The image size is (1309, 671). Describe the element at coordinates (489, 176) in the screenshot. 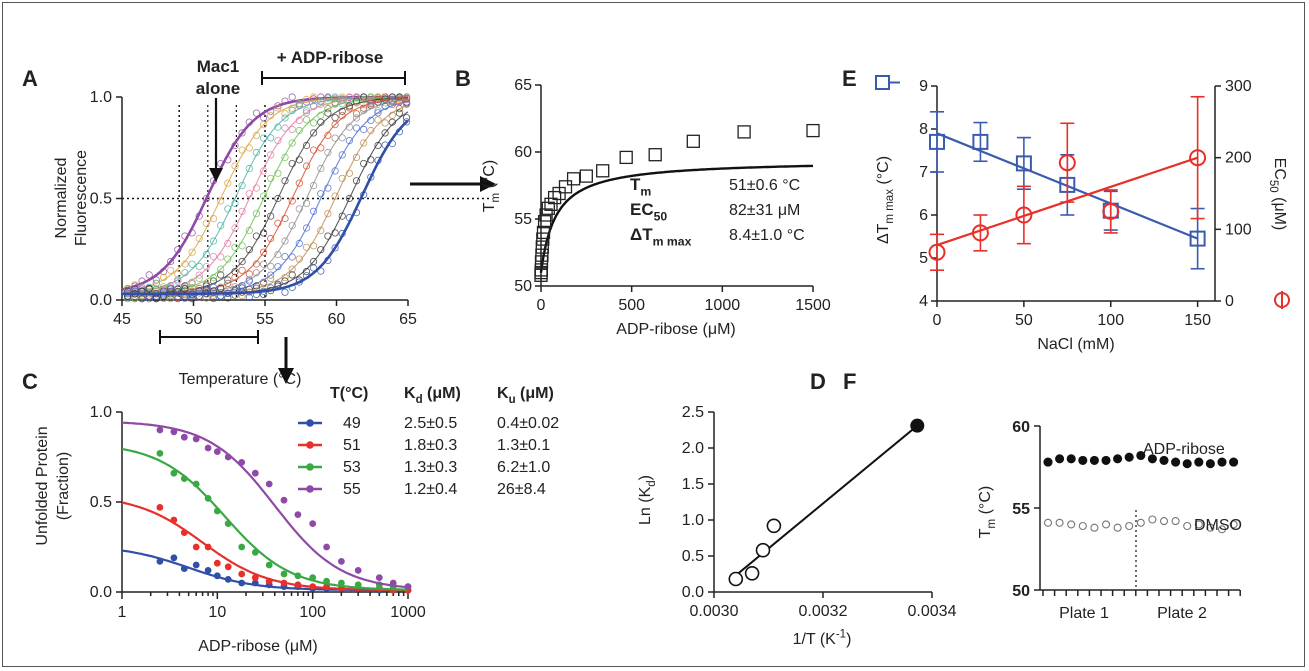

I see `panel-b-y-label-part: (°C)` at that location.